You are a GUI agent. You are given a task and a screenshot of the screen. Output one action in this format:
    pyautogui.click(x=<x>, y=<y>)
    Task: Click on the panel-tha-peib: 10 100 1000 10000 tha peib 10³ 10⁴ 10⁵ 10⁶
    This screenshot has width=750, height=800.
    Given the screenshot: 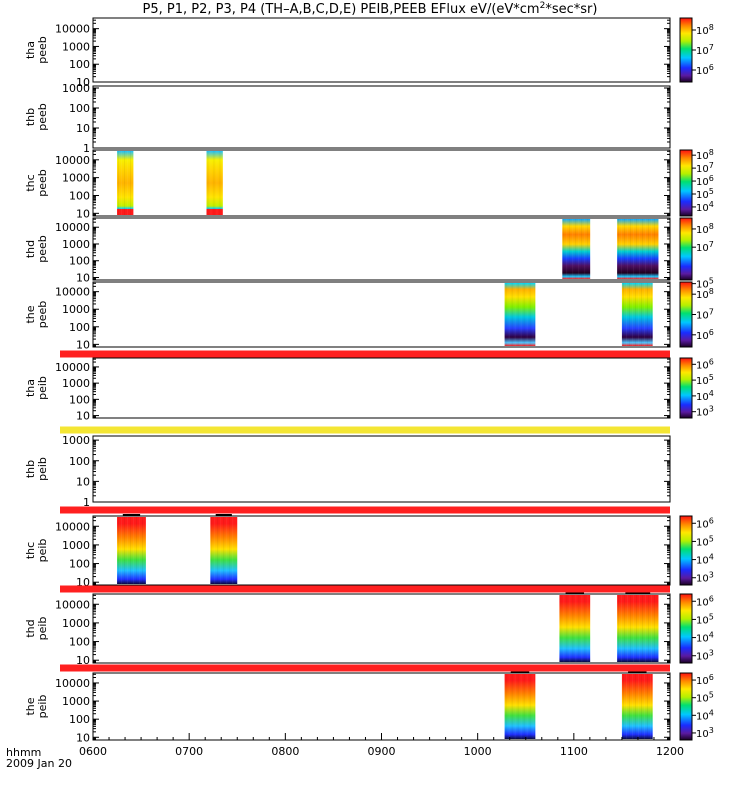 What is the action you would take?
    pyautogui.click(x=369, y=386)
    